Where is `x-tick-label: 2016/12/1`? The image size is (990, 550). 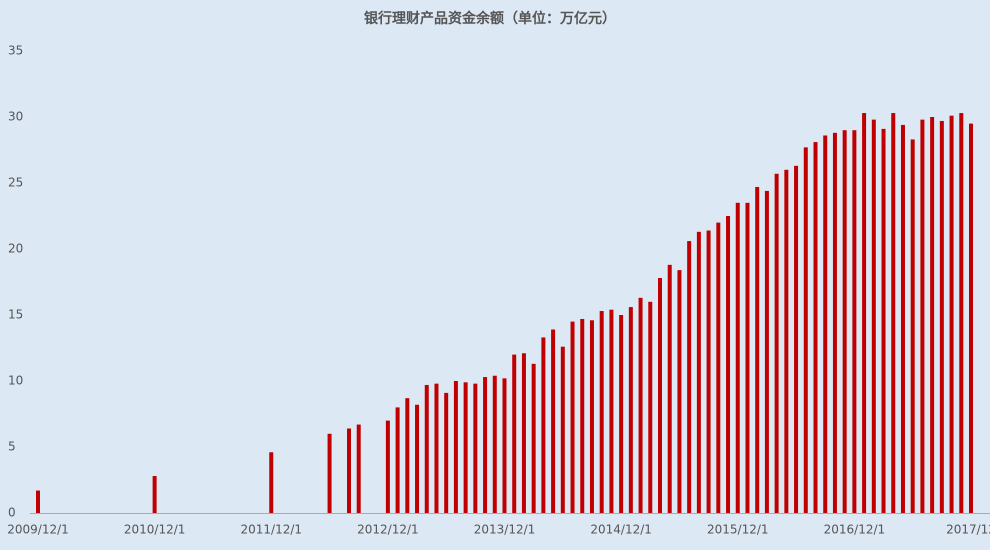 x-tick-label: 2016/12/1 is located at coordinates (855, 530).